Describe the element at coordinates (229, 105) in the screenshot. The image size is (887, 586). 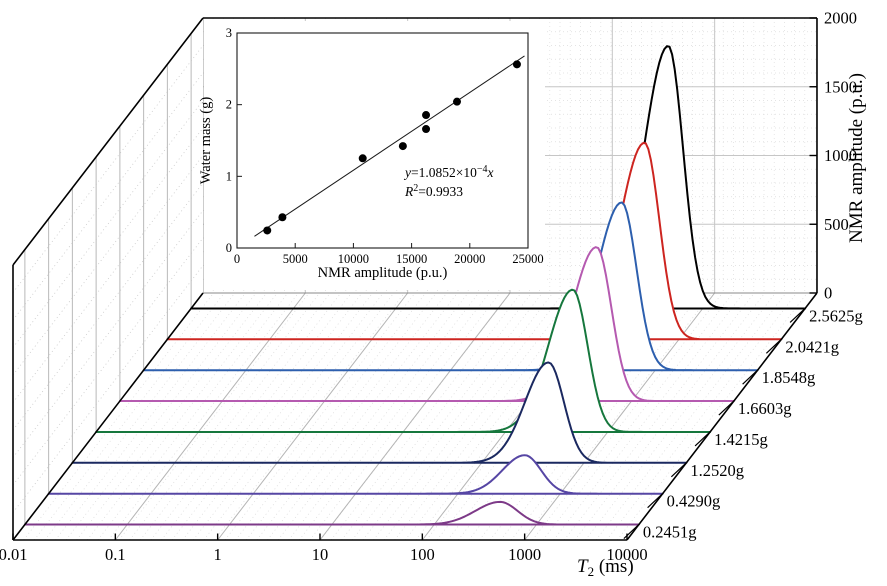
I see `inset-y-tick-label: 2` at that location.